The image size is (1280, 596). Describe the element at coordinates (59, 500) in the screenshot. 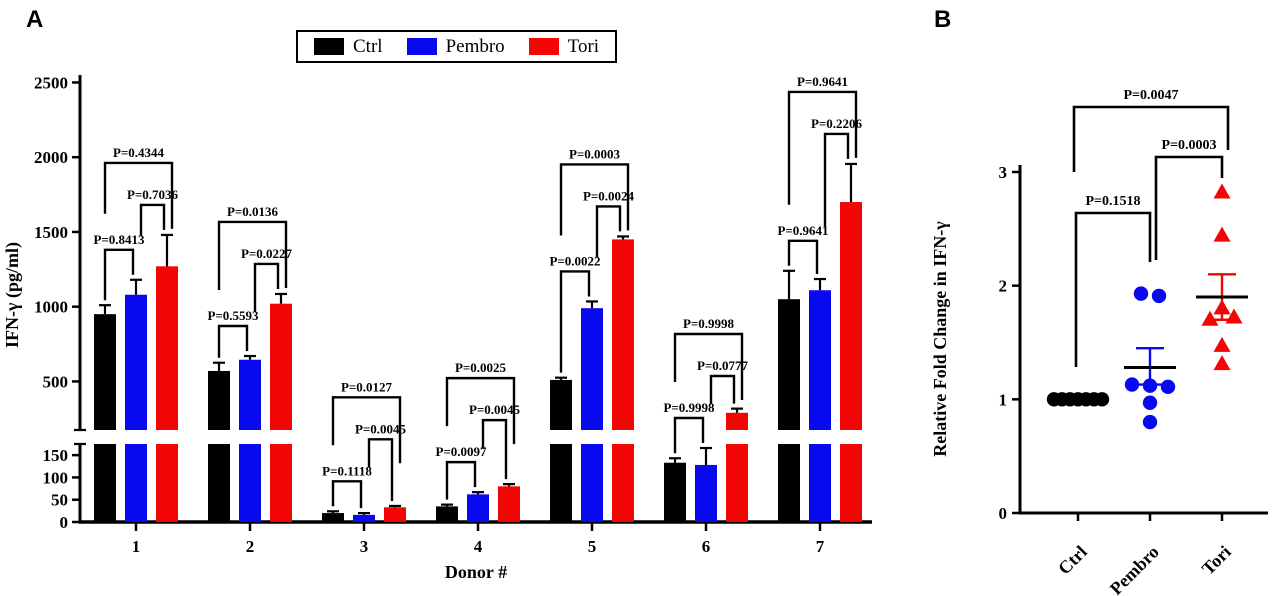

I see `y-tick-label: 50` at that location.